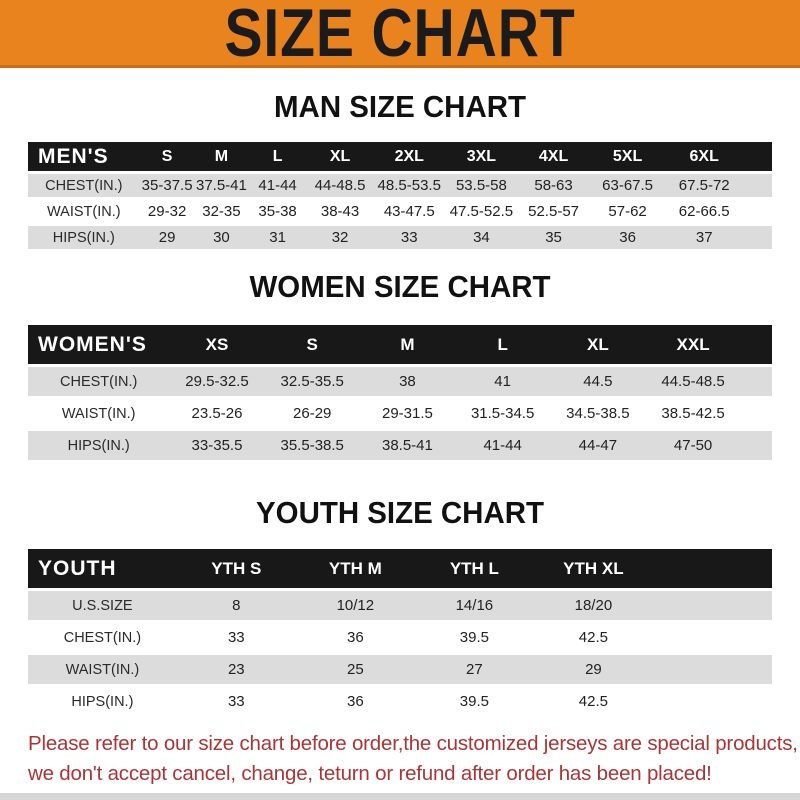  I want to click on size-cell: 41-44, so click(277, 185).